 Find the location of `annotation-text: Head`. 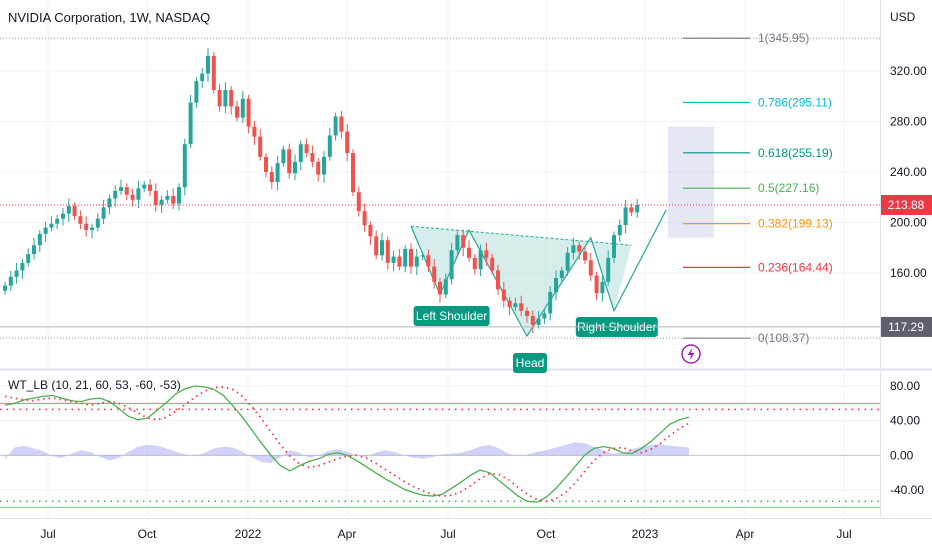

annotation-text: Head is located at coordinates (530, 363).